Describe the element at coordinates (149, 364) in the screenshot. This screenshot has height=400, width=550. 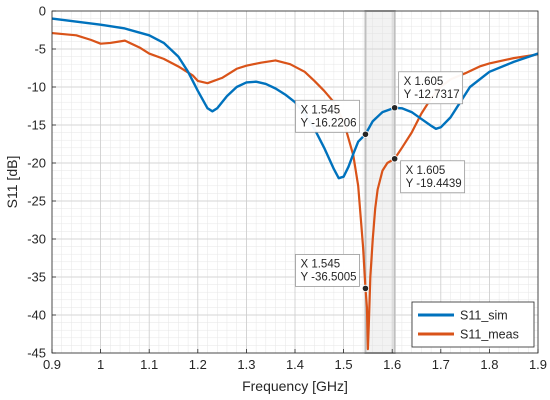
I see `x-tick-label: 1.1` at that location.